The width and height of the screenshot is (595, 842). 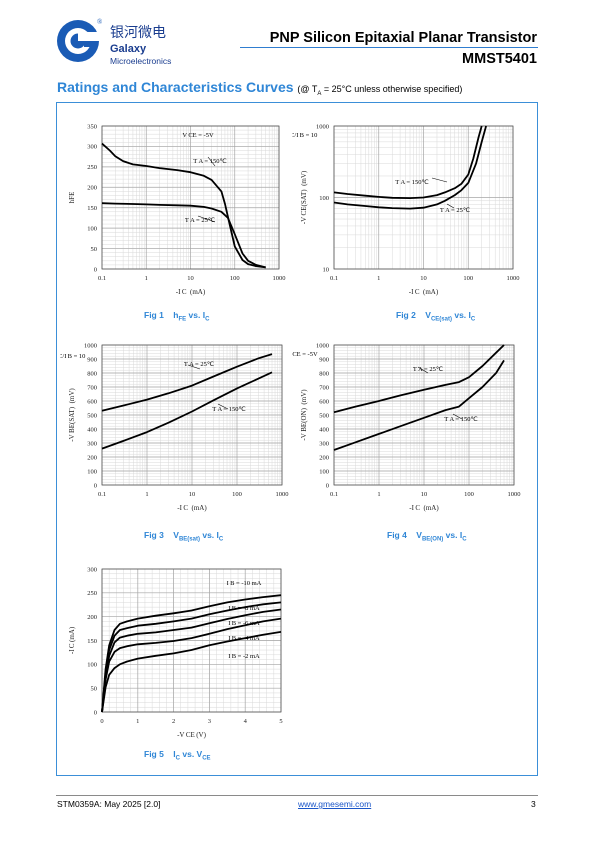 I want to click on footer-divider, so click(x=297, y=795).